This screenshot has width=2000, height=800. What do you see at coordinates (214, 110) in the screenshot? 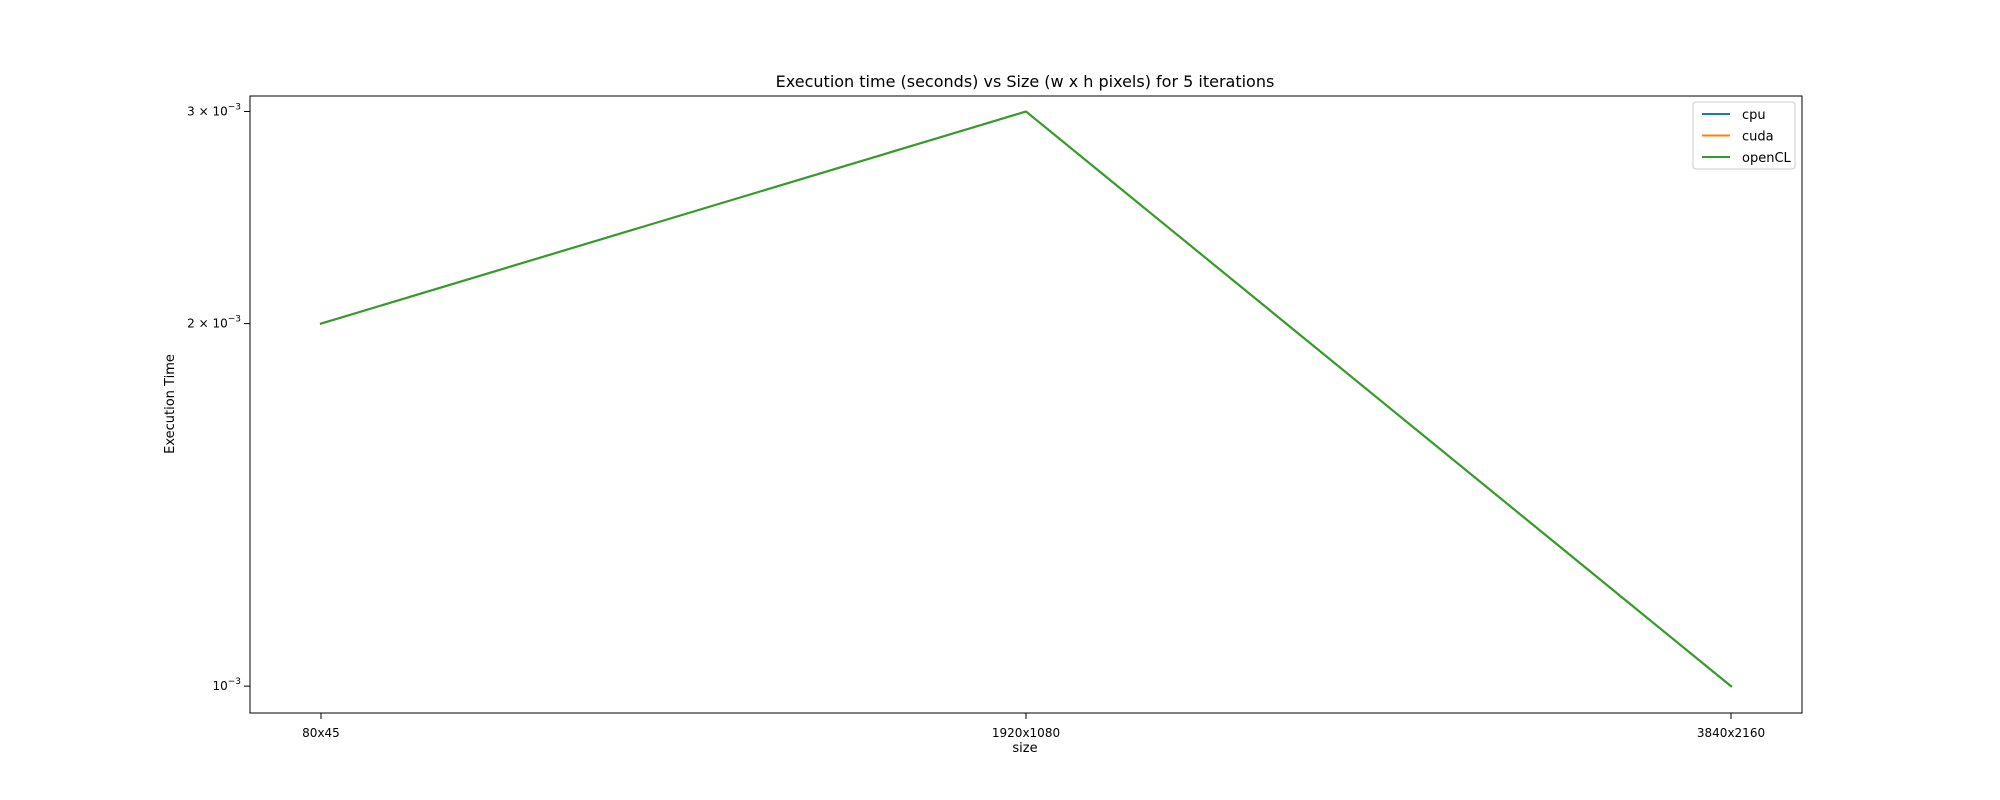
I see `y-tick-label: 3 × 10⁻³` at bounding box center [214, 110].